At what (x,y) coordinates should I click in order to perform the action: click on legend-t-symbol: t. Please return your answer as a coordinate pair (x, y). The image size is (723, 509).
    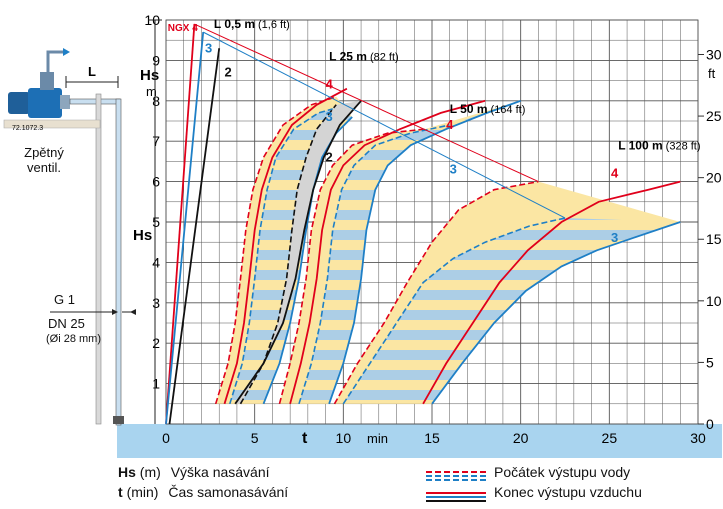
    Looking at the image, I should click on (120, 492).